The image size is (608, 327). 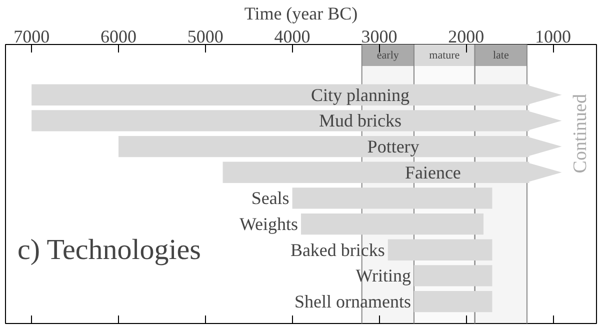 I want to click on band-label: mature, so click(x=444, y=55).